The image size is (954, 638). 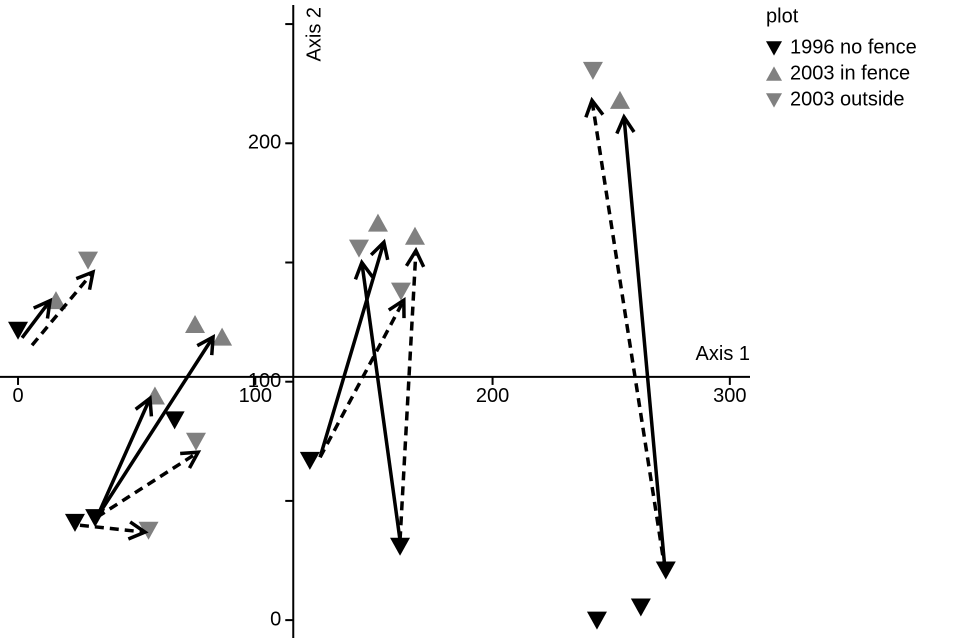 I want to click on y-axis-label: Axis 2, so click(x=315, y=34).